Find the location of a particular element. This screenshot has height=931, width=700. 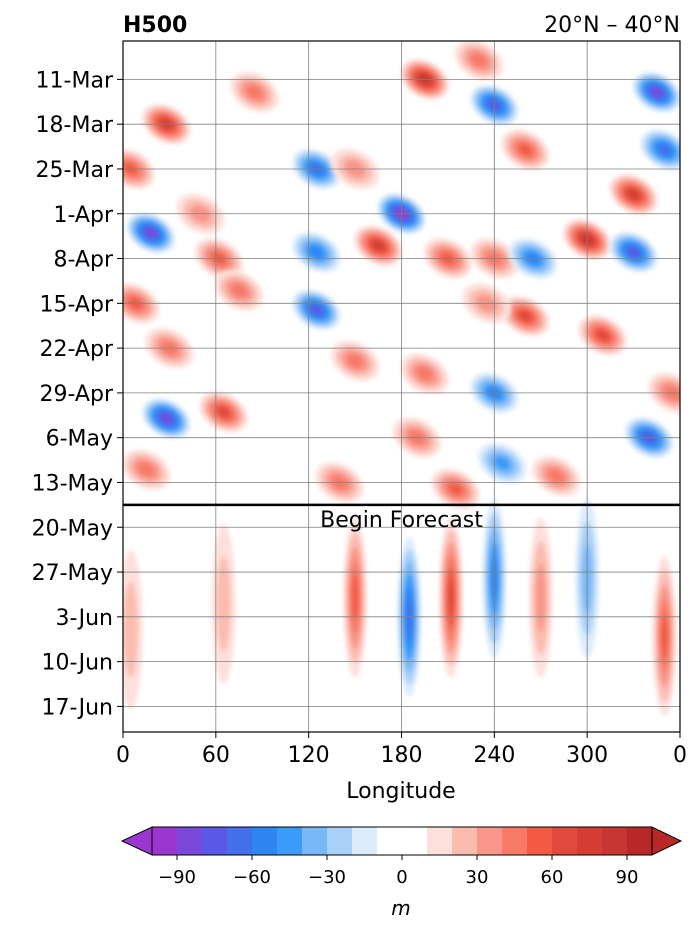

colorbar: −90 −60 −30 0 30 60 90 is located at coordinates (401, 857).